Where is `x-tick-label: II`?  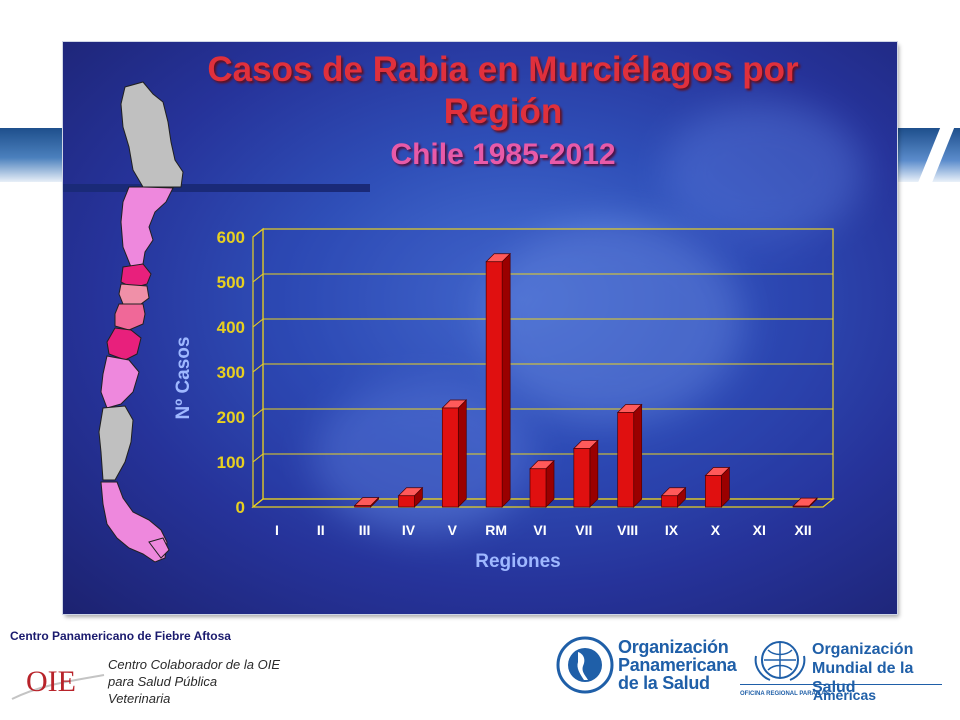
x-tick-label: II is located at coordinates (321, 530).